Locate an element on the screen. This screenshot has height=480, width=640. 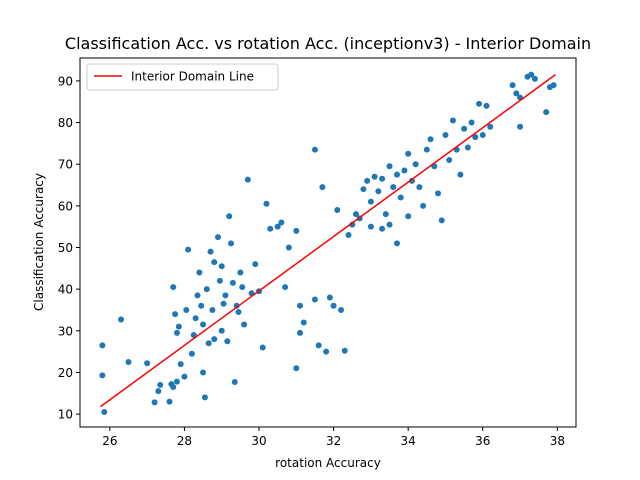
x-tick-label: 32 is located at coordinates (333, 441).